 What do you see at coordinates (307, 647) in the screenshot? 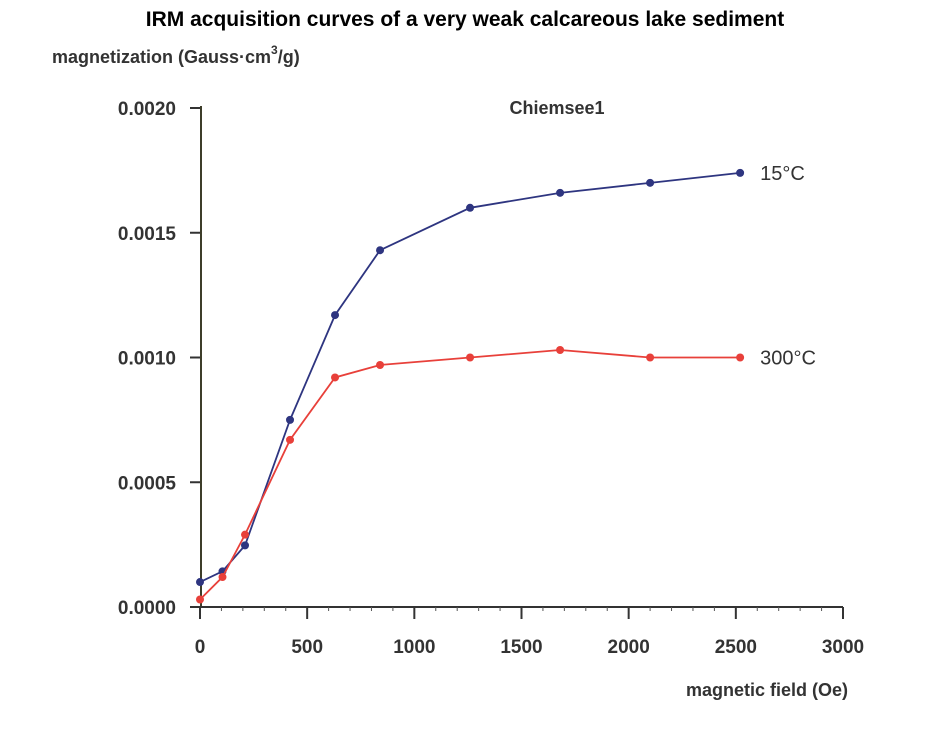
I see `x-tick-label: 500` at bounding box center [307, 647].